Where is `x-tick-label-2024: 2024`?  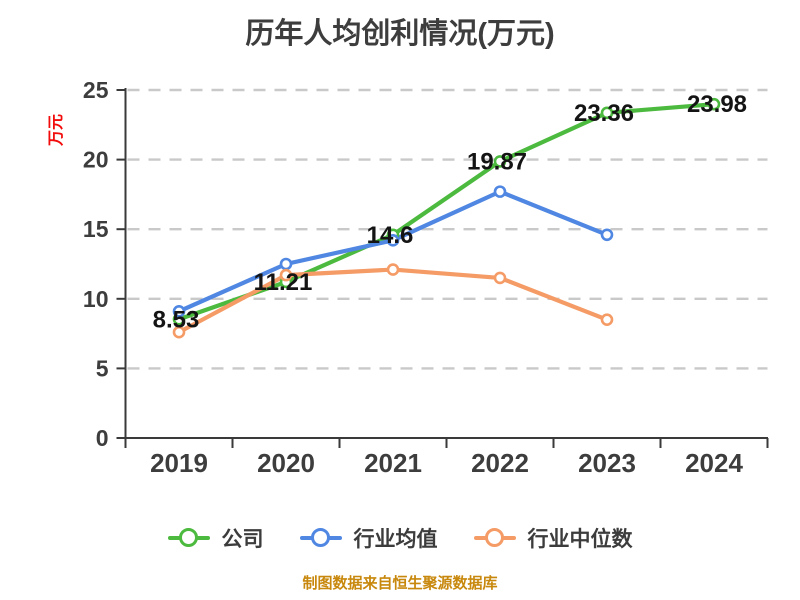 x-tick-label-2024: 2024 is located at coordinates (714, 463).